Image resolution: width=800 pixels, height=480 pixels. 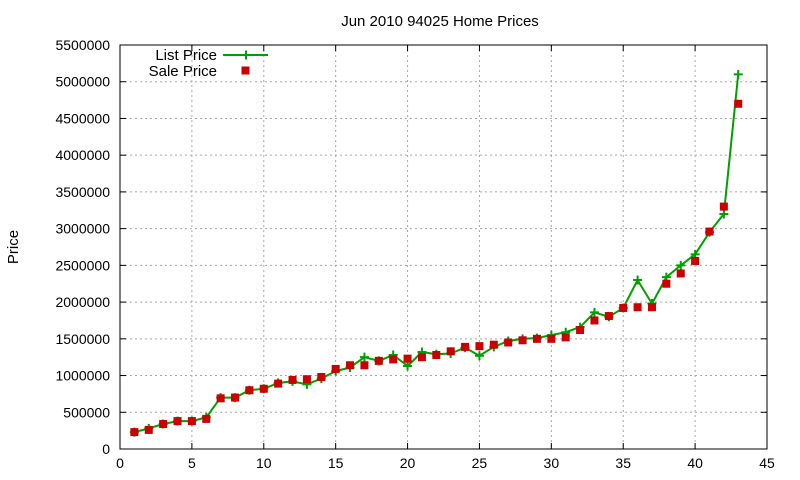 I want to click on y-tick-label: 4000000, so click(x=82, y=155).